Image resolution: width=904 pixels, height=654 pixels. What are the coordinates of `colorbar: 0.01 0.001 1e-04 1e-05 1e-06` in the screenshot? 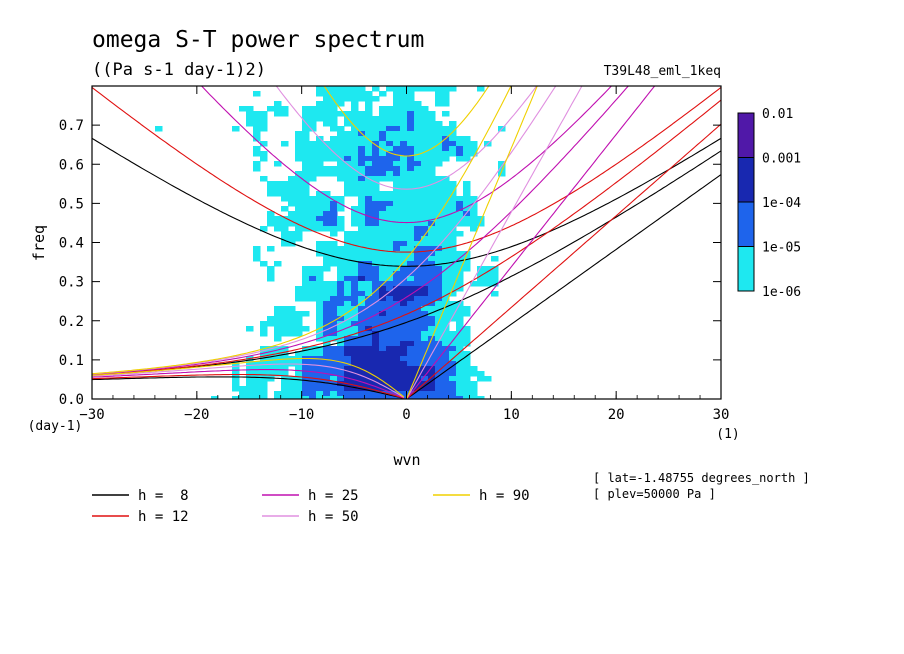 It's located at (769, 203).